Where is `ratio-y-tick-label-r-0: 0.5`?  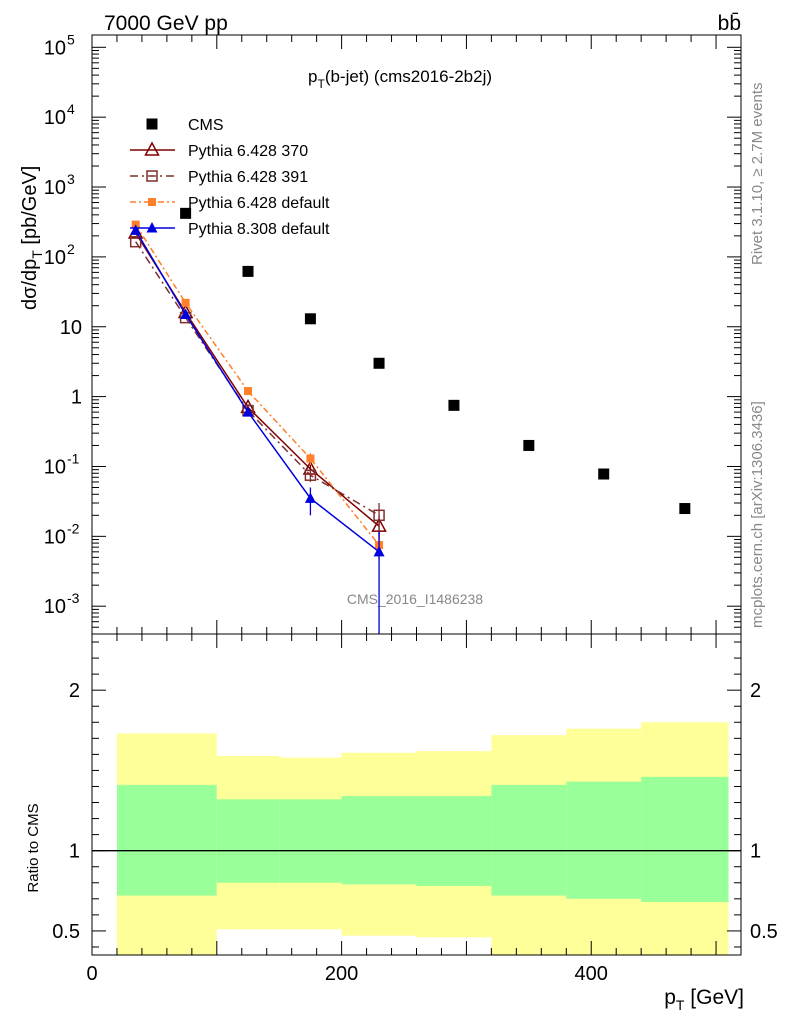 ratio-y-tick-label-r-0: 0.5 is located at coordinates (764, 932).